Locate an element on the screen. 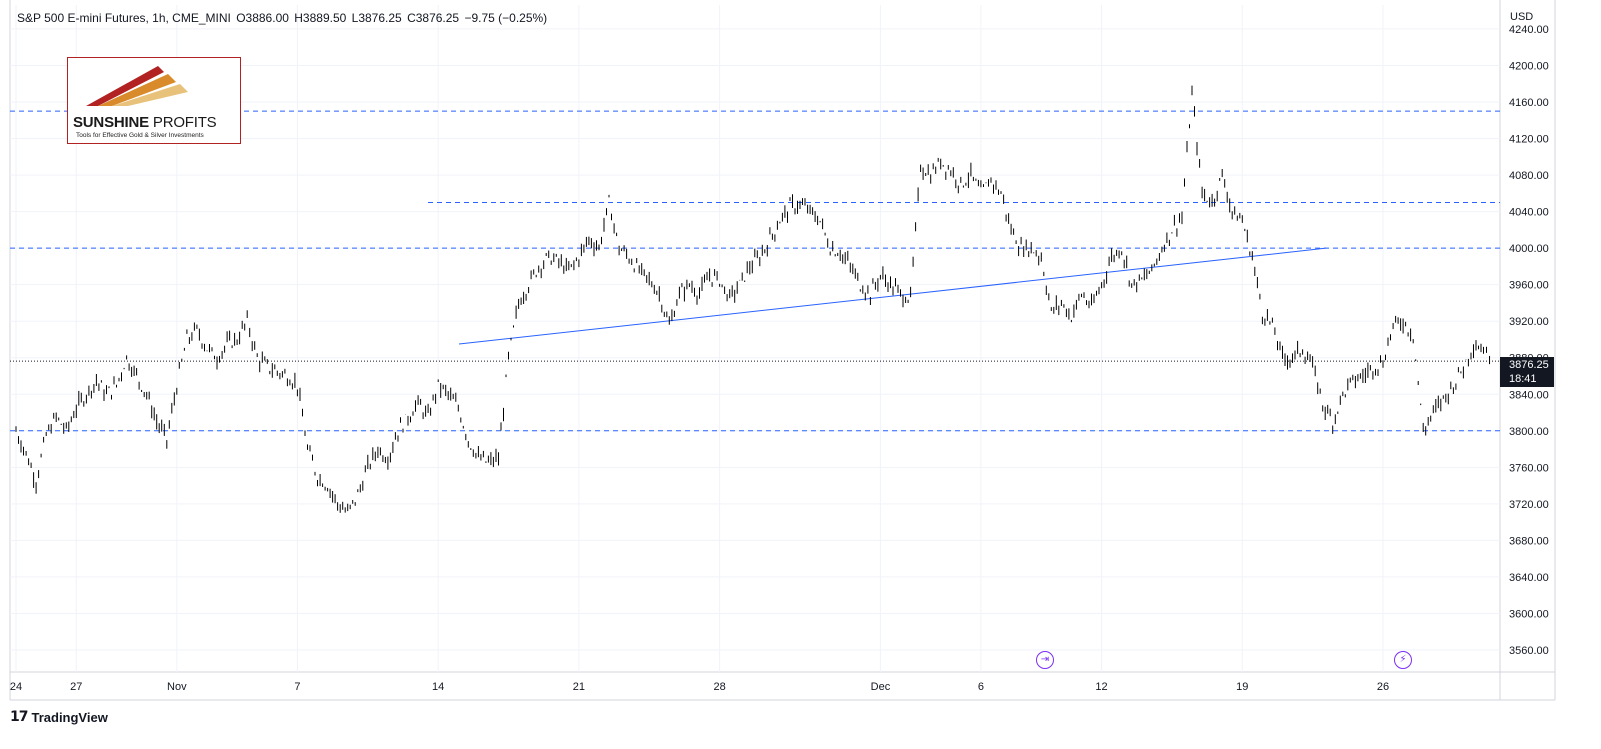  price-tick-label: 4240.00 is located at coordinates (1529, 30).